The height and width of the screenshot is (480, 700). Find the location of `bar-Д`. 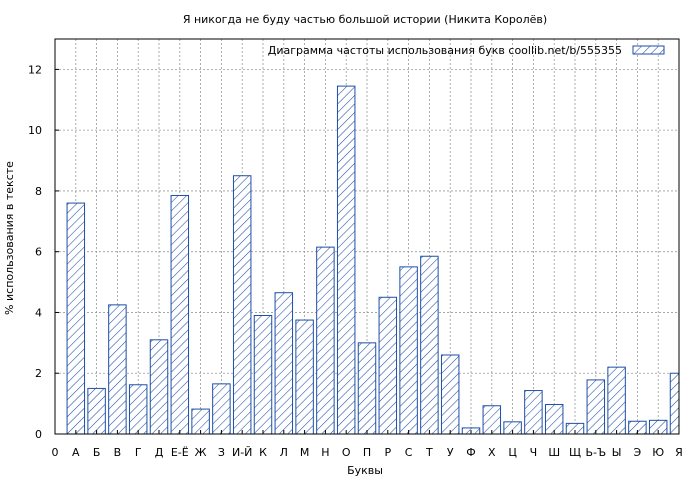

bar-Д is located at coordinates (159, 387).